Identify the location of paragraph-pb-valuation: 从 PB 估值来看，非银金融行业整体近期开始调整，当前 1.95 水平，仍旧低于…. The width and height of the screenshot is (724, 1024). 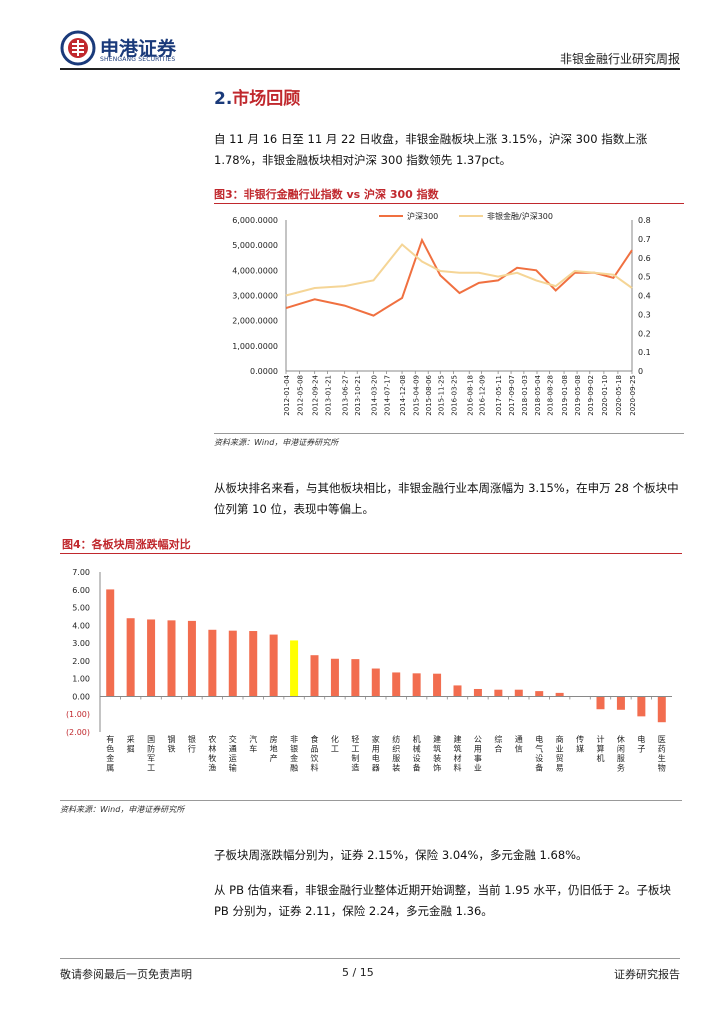
(443, 900).